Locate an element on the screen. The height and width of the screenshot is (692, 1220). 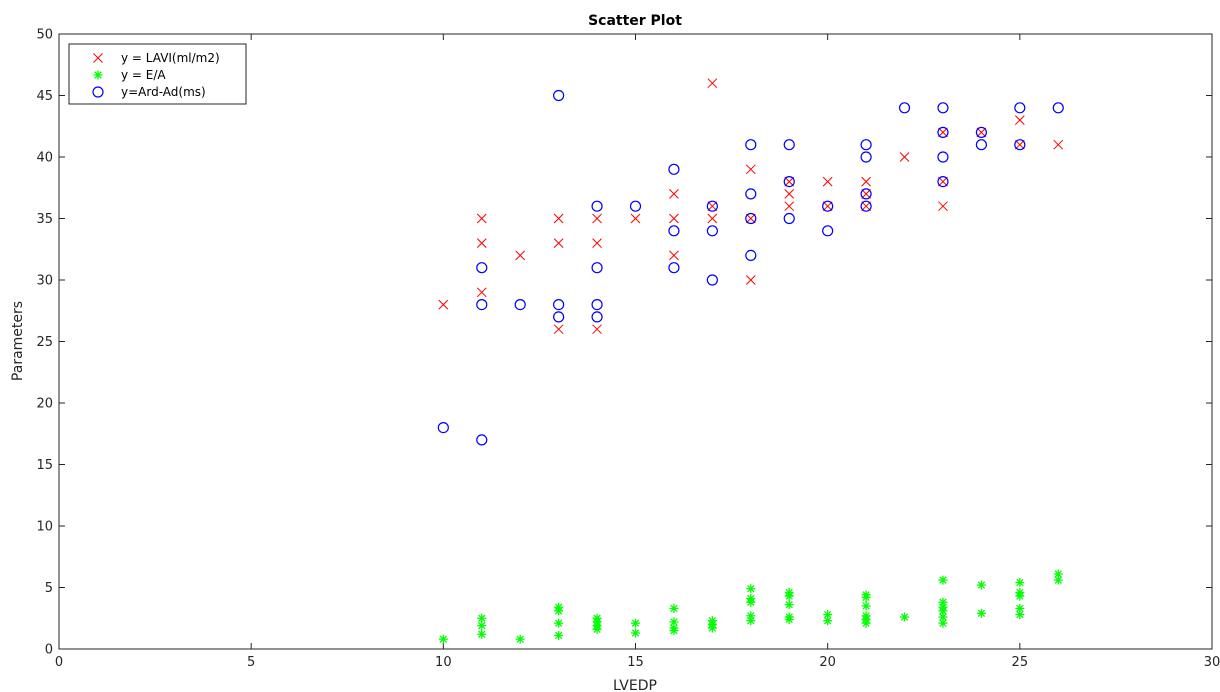
legend: y = LAVI(ml/m2) y = E/A y=Ard-Ad(ms) is located at coordinates (157, 74).